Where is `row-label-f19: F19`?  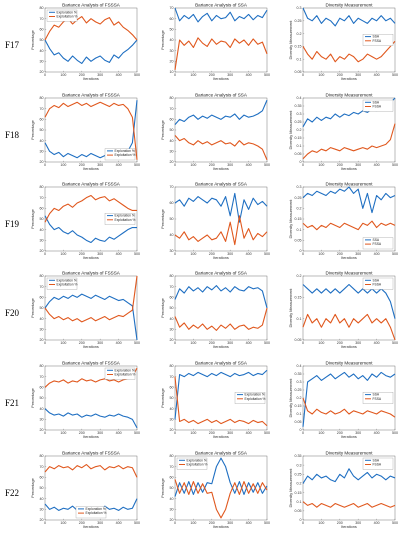 row-label-f19: F19 is located at coordinates (12, 224).